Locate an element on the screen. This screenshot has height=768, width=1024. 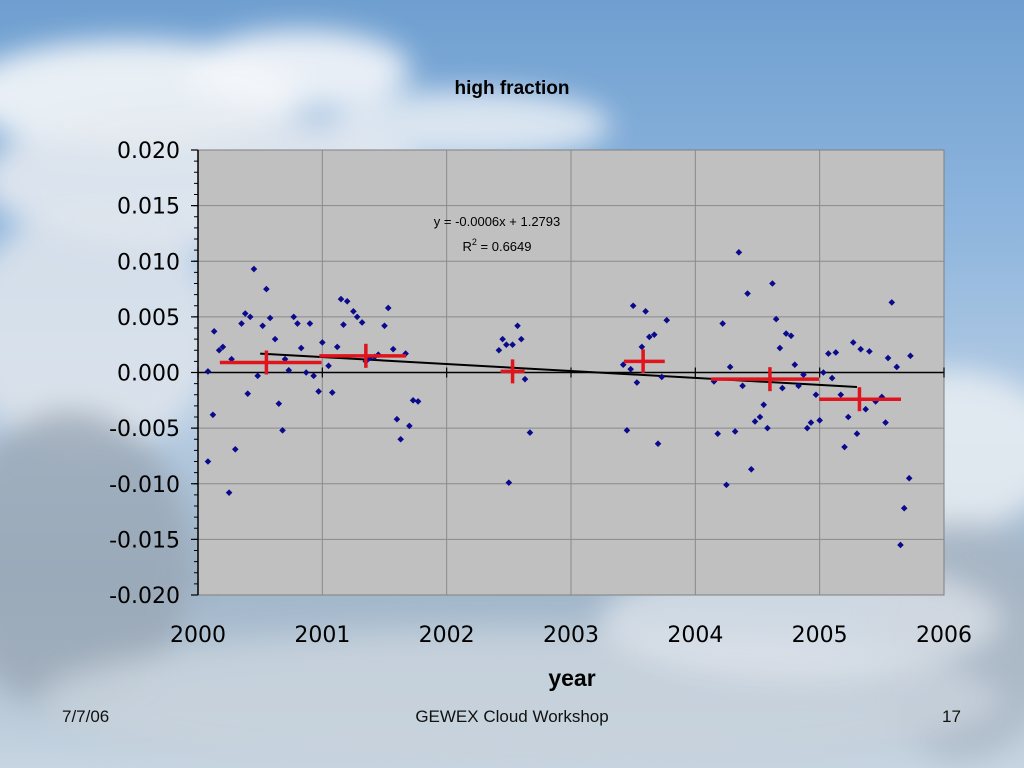
y-tick-label: 0.020 is located at coordinates (148, 151).